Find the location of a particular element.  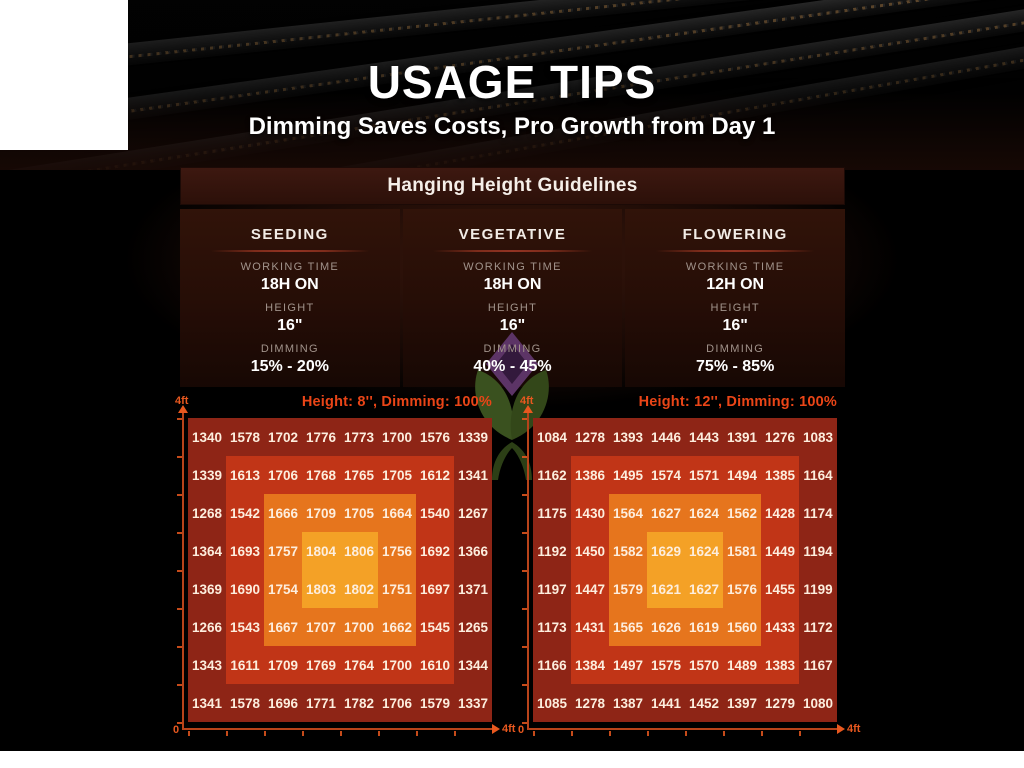

stage-title: VEGETATIVE is located at coordinates (512, 234).